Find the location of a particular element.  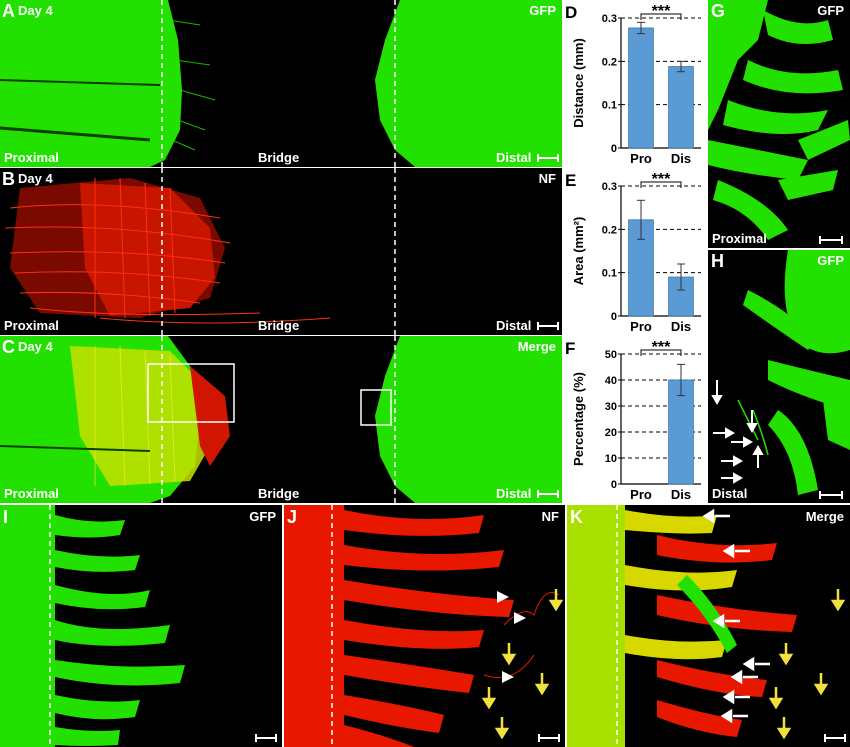

panel-k-merge: K Merge is located at coordinates (708, 626).